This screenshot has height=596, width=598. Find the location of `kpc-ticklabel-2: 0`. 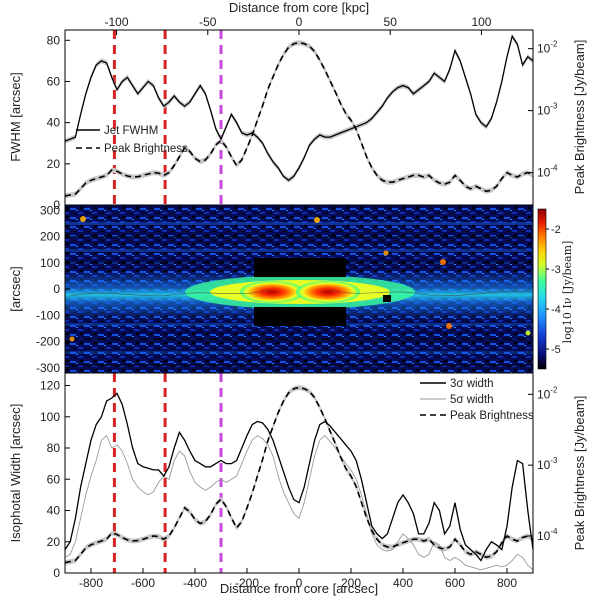

kpc-ticklabel-2: 0 is located at coordinates (299, 22).